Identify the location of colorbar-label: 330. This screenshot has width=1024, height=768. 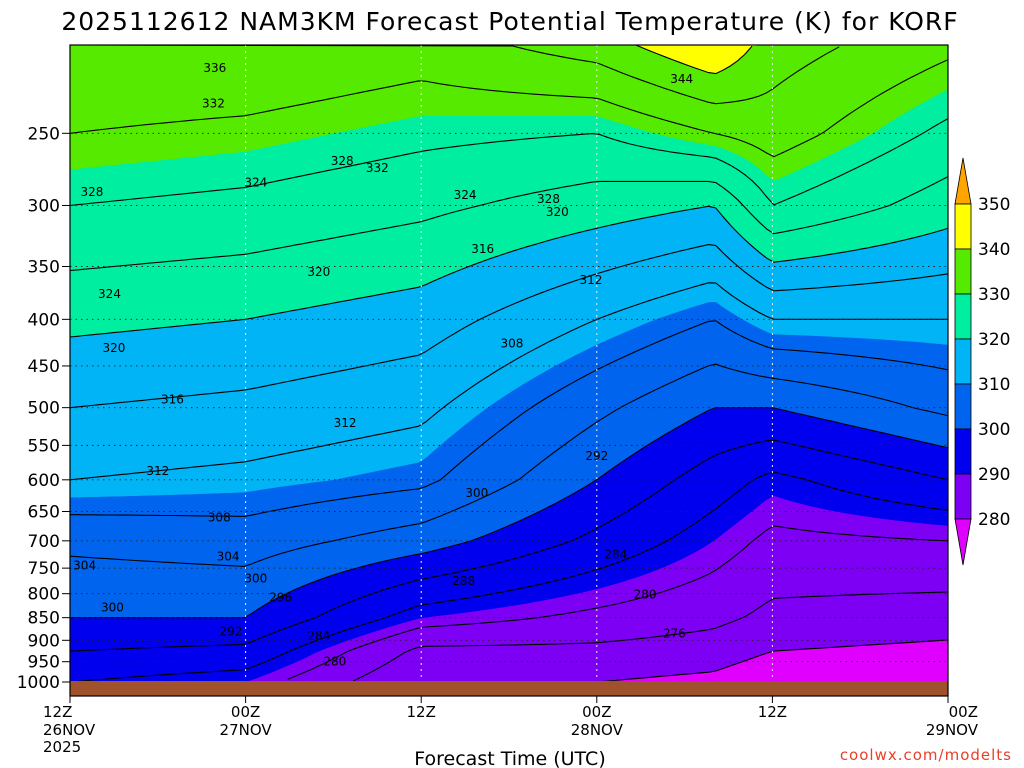
(994, 295).